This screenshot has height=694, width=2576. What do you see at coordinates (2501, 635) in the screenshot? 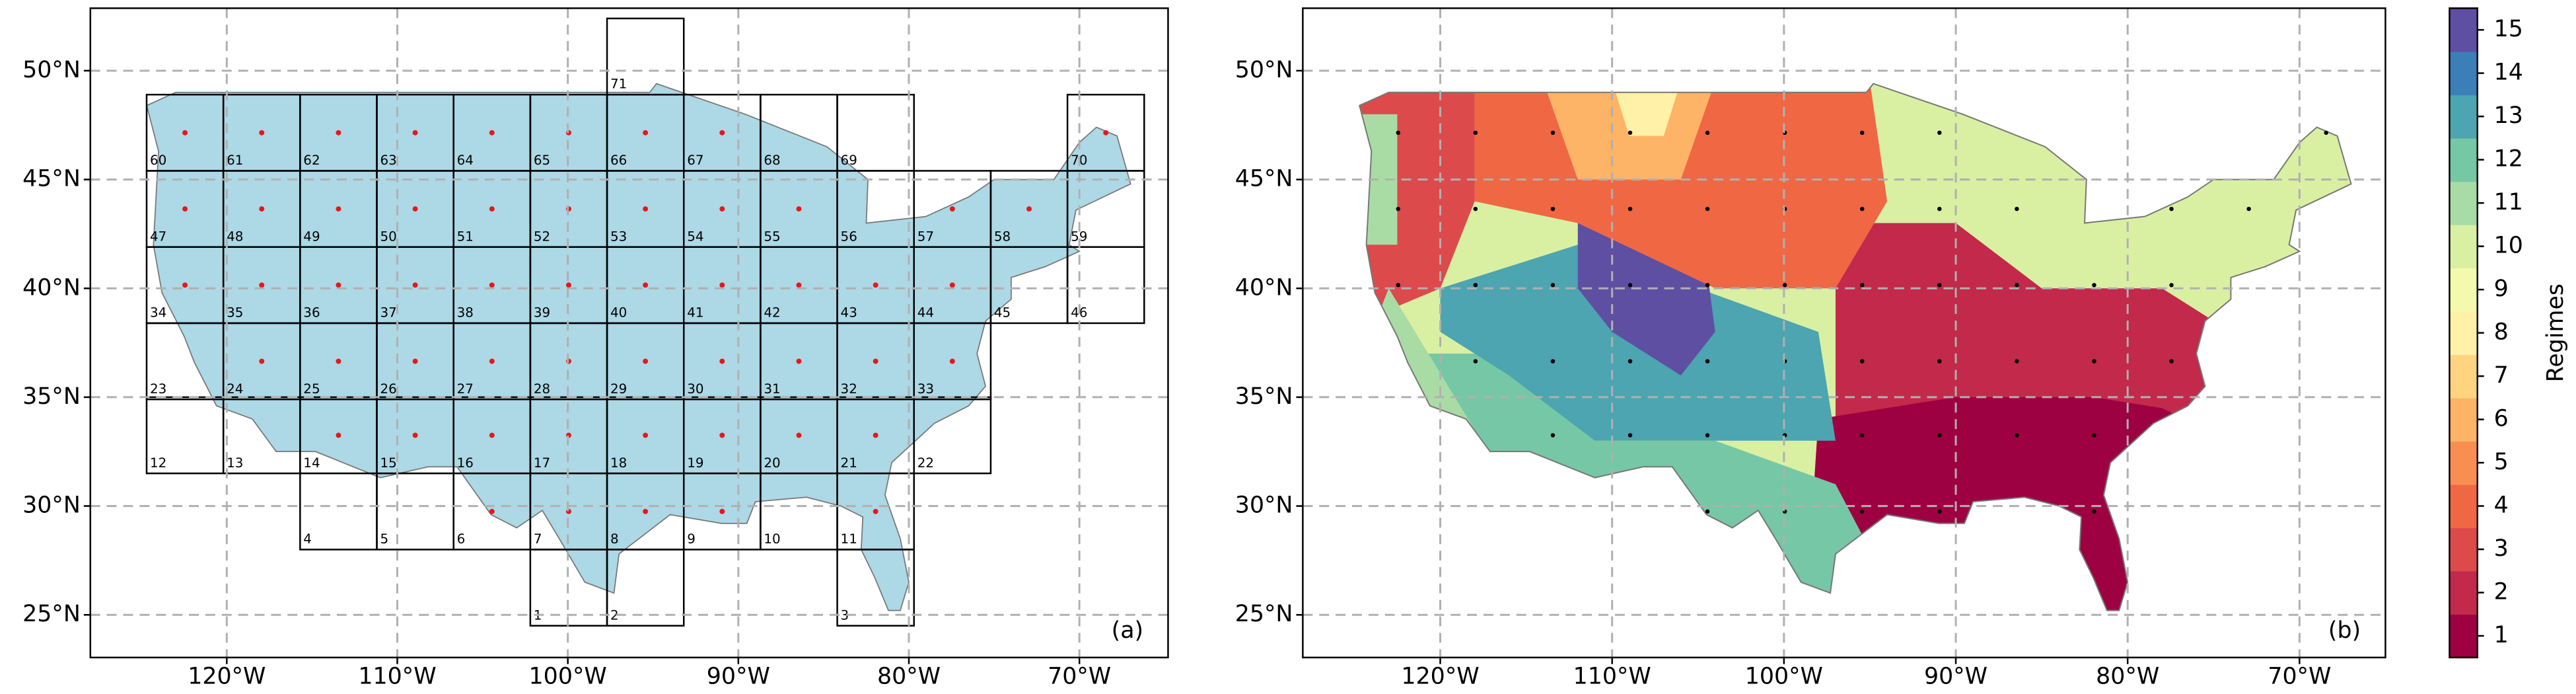
I see `colorbar-tick-label: 1` at bounding box center [2501, 635].